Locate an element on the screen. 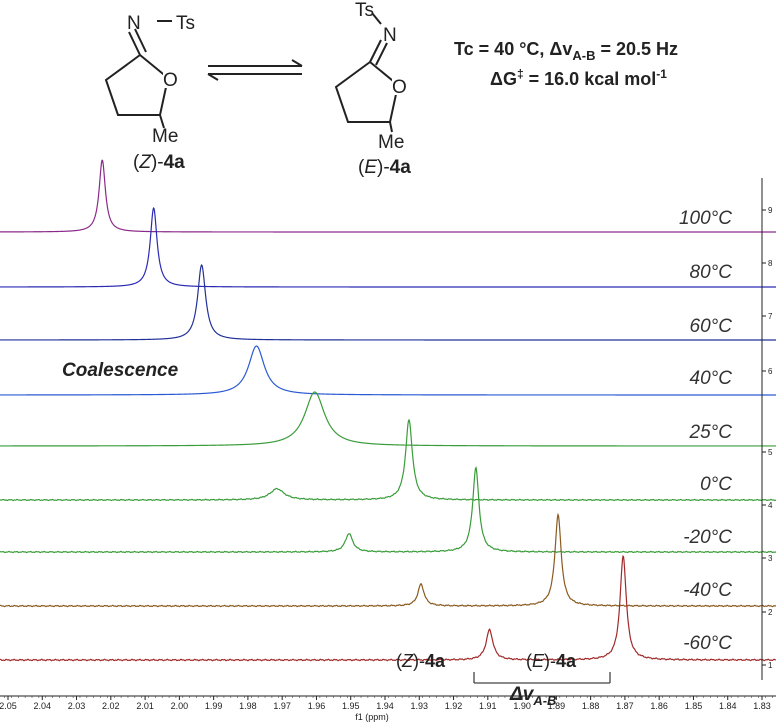  spectrum-trace-25c is located at coordinates (388, 419).